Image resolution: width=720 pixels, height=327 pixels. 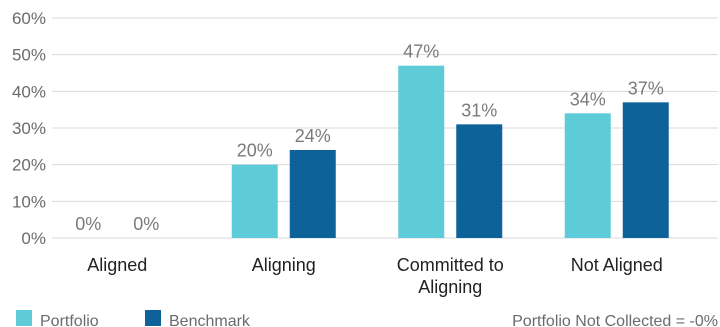 I want to click on data-label: 34%, so click(x=588, y=99).